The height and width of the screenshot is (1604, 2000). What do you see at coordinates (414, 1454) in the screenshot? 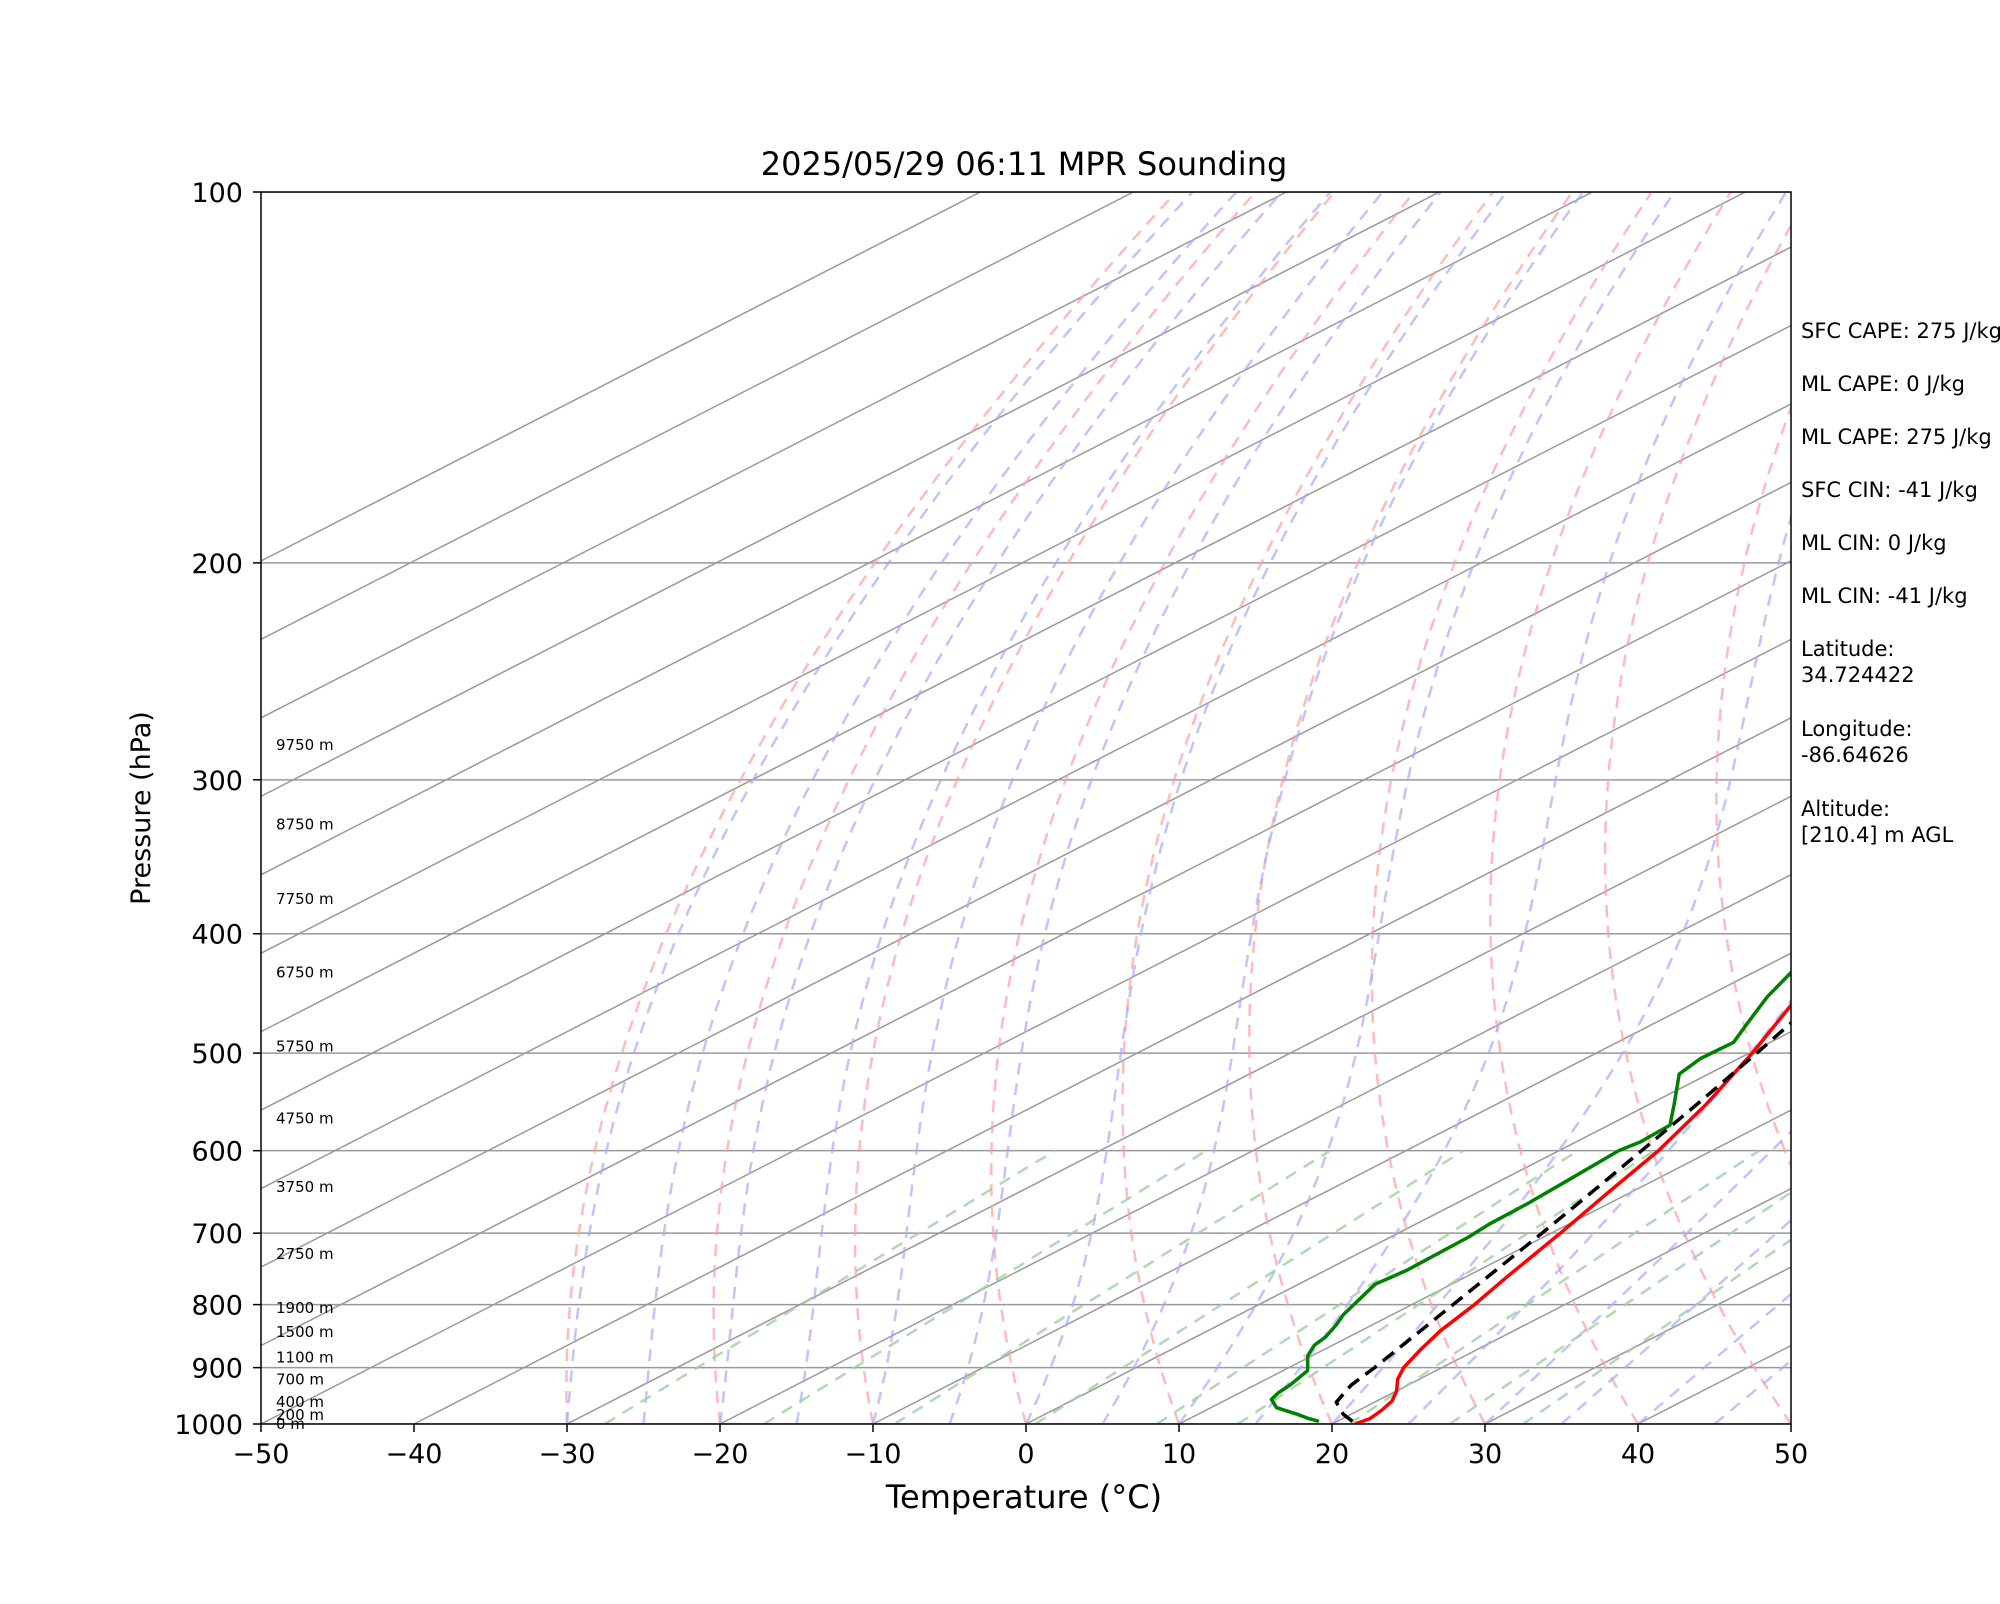
I see `x-tick-label: −40` at bounding box center [414, 1454].